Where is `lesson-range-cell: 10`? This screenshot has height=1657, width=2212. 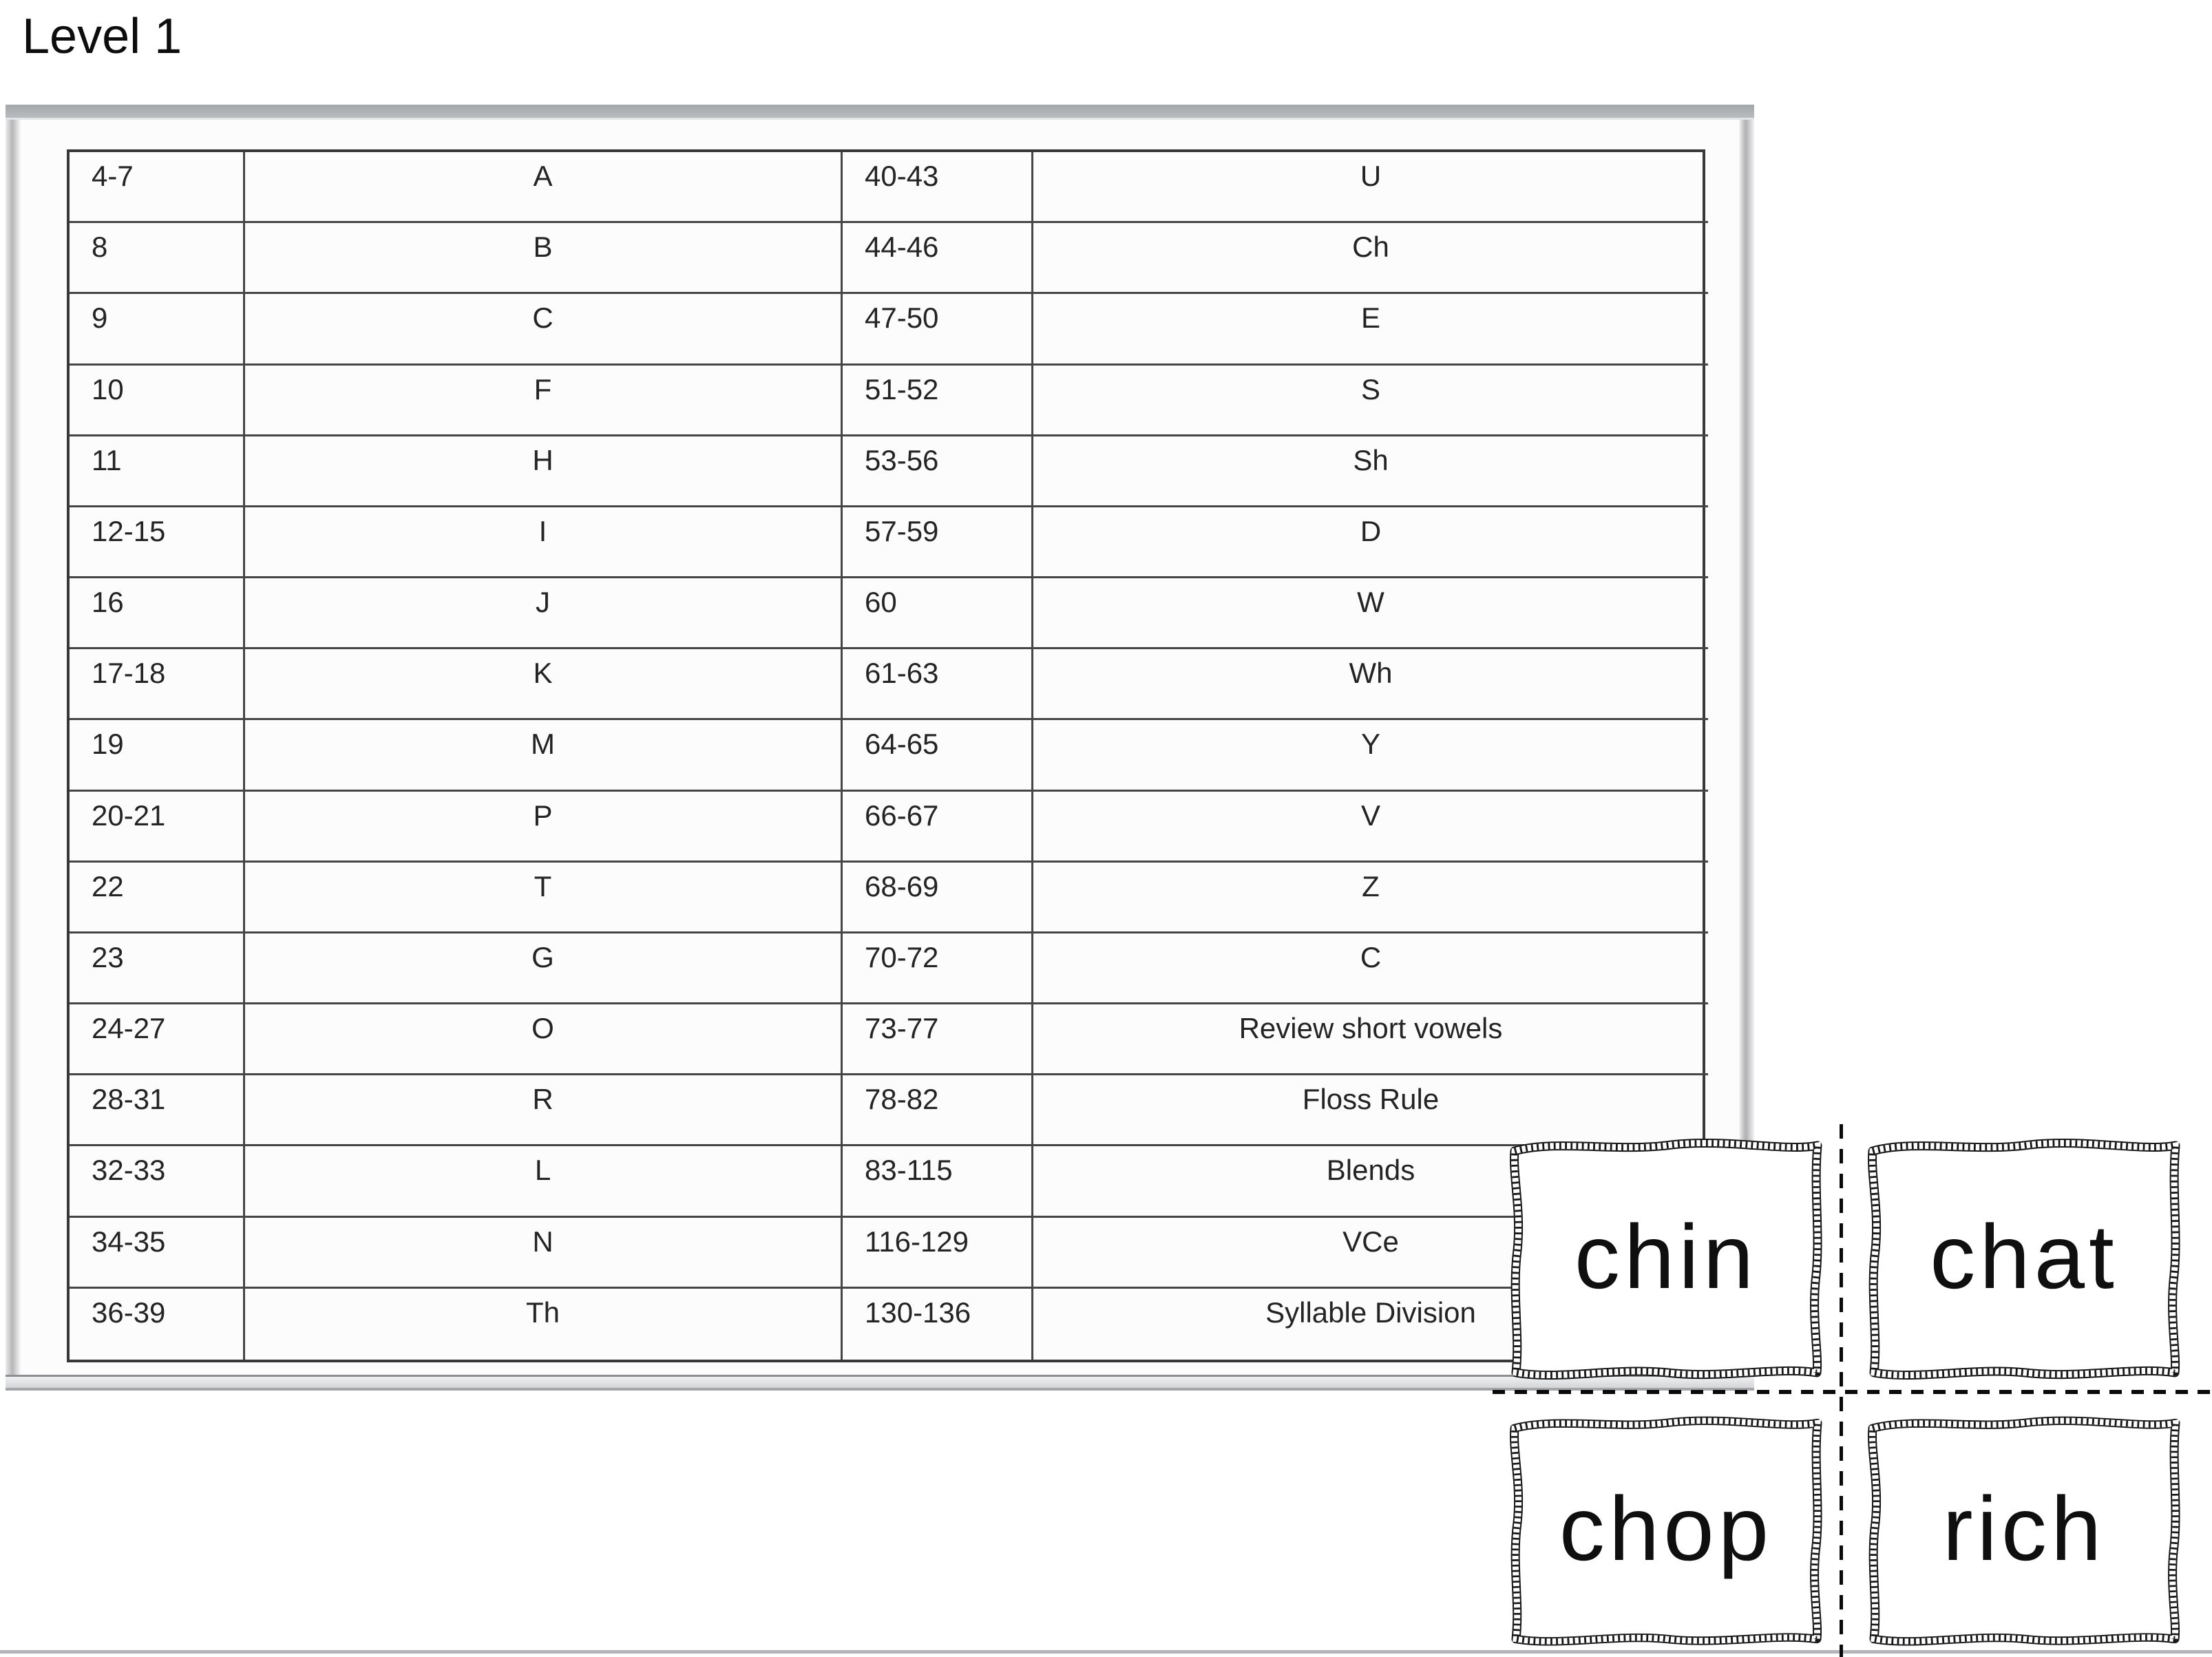
lesson-range-cell: 10 is located at coordinates (157, 400).